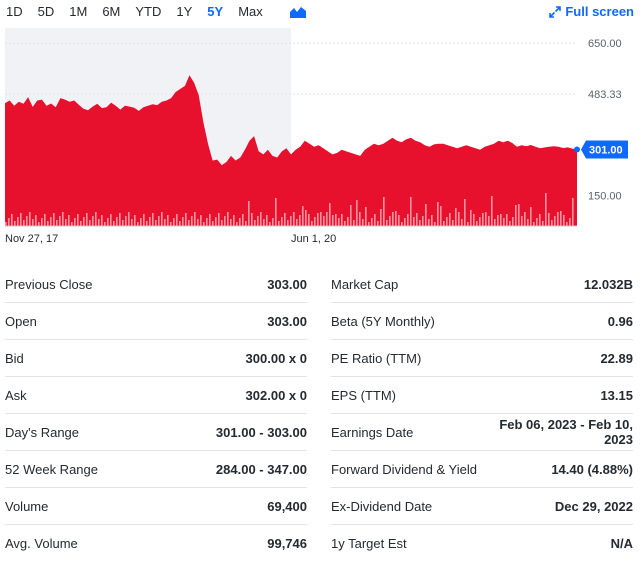 The image size is (642, 566). Describe the element at coordinates (313, 239) in the screenshot. I see `x-tick-label: Jun 1, 20` at that location.